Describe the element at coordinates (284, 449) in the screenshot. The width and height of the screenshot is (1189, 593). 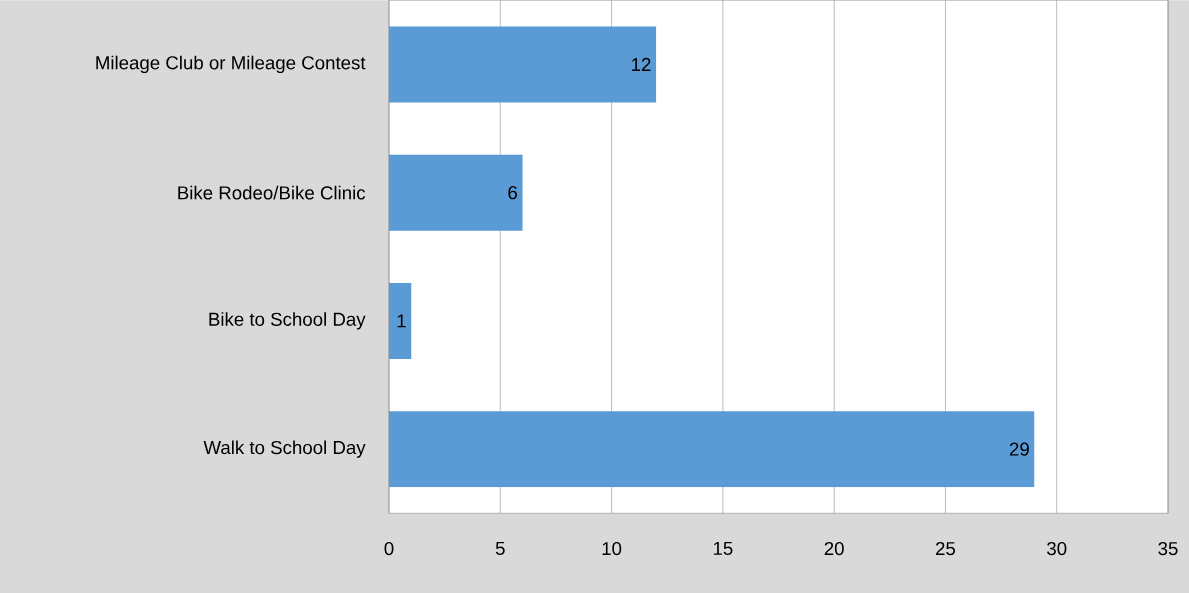
I see `y-tick-label: Walk to School Day` at that location.